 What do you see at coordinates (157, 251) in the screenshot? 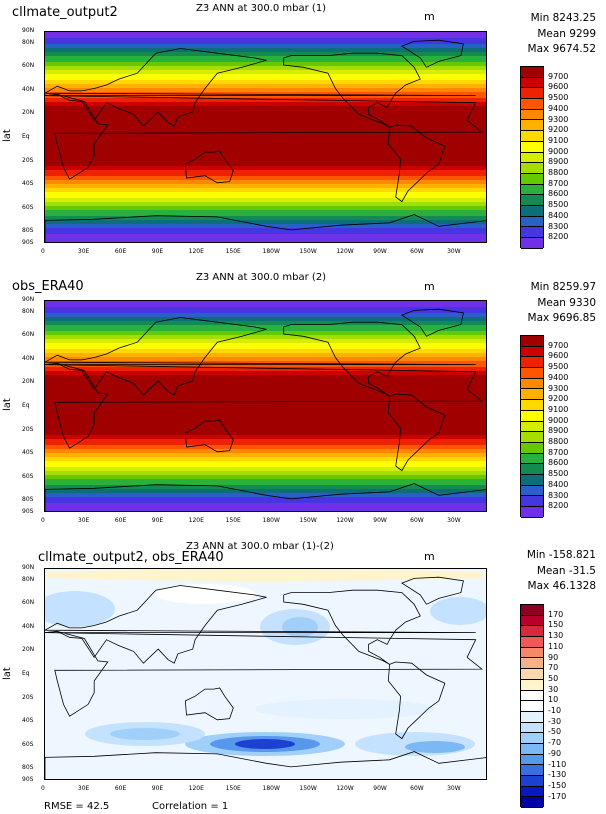
I see `lon-tick-label: 90E` at bounding box center [157, 251].